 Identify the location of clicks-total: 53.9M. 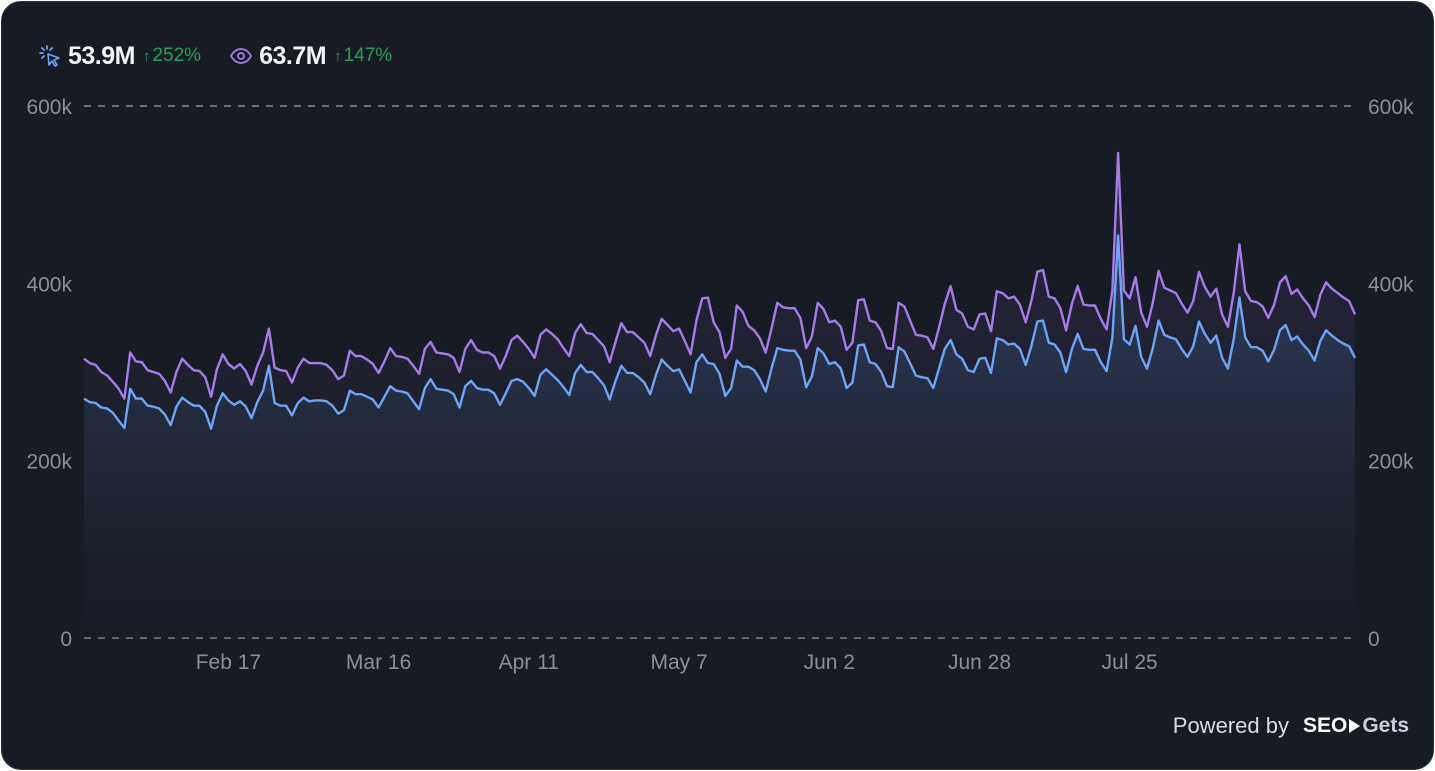
(101, 55).